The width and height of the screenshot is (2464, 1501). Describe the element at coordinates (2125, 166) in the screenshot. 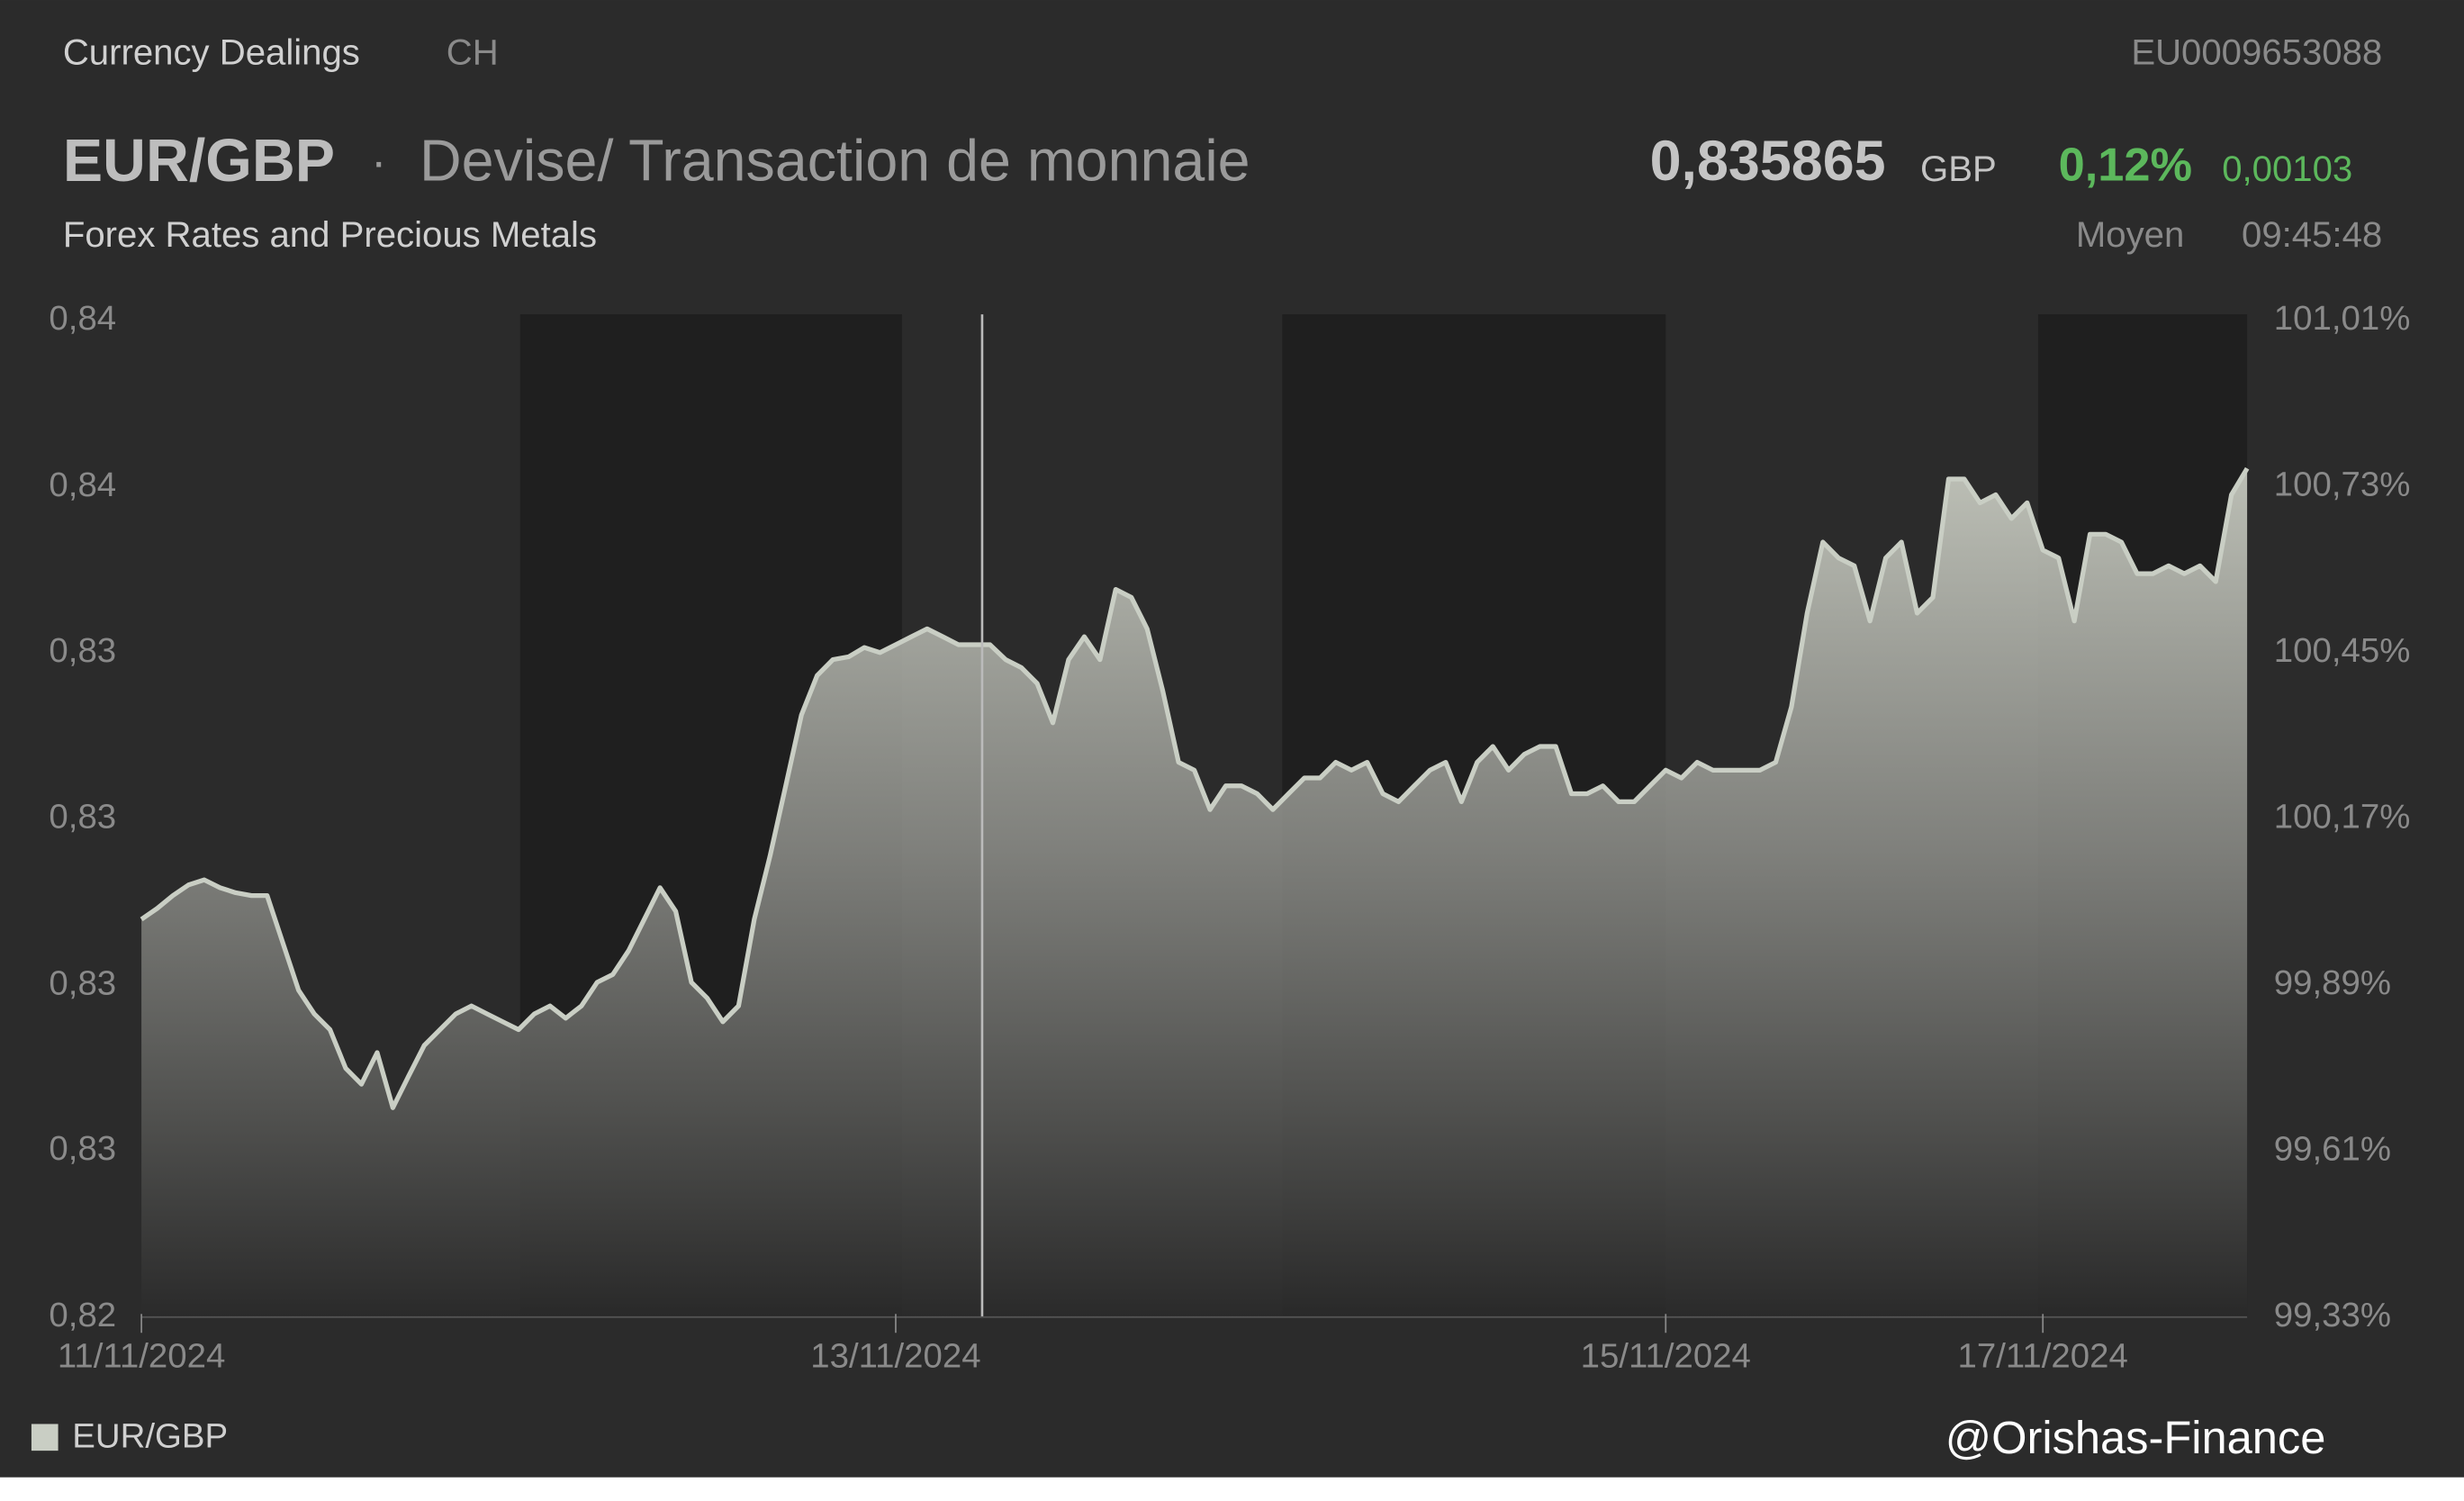

I see `change-pct: 0,12%` at that location.